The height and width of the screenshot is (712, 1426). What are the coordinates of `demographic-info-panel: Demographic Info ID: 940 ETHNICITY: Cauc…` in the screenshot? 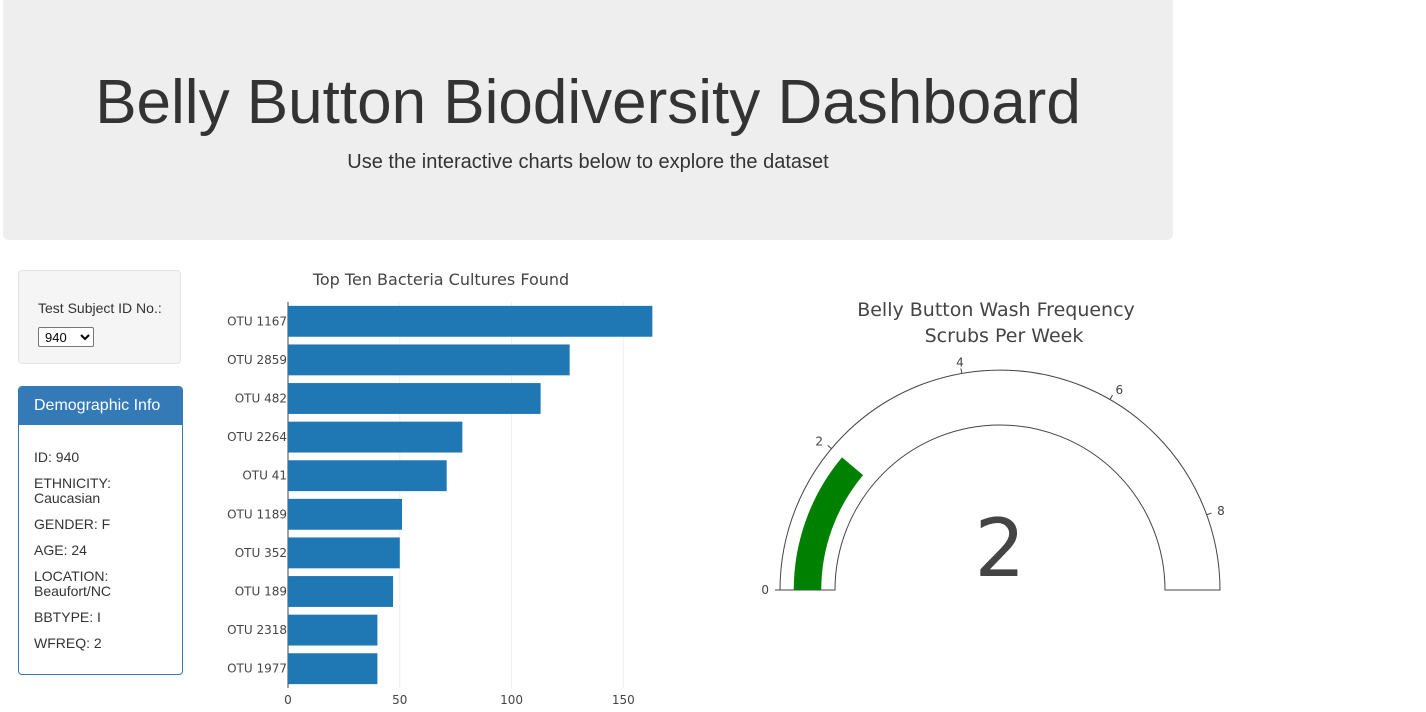 It's located at (100, 530).